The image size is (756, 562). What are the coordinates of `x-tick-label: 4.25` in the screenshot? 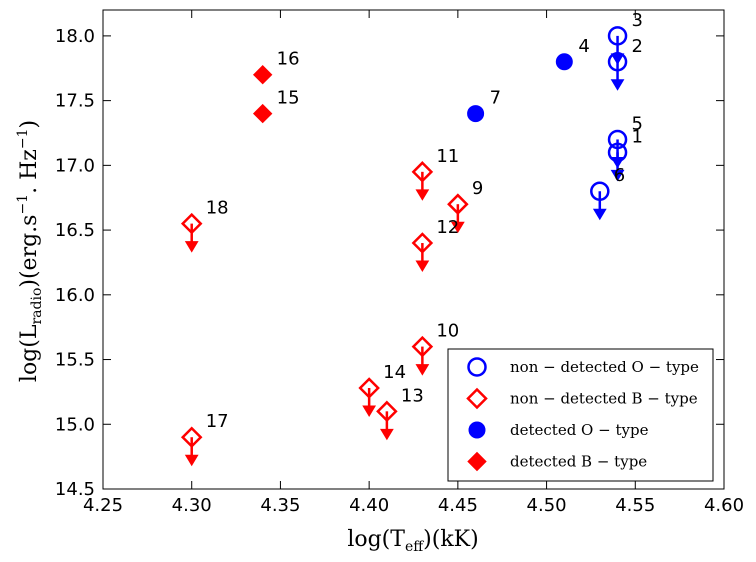 It's located at (103, 505).